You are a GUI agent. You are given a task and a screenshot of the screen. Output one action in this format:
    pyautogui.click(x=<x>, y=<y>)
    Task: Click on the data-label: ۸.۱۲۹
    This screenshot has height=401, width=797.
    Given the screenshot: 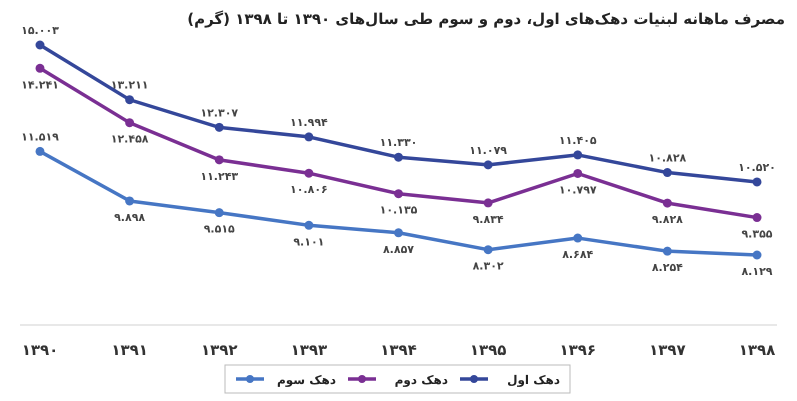 What is the action you would take?
    pyautogui.click(x=757, y=271)
    